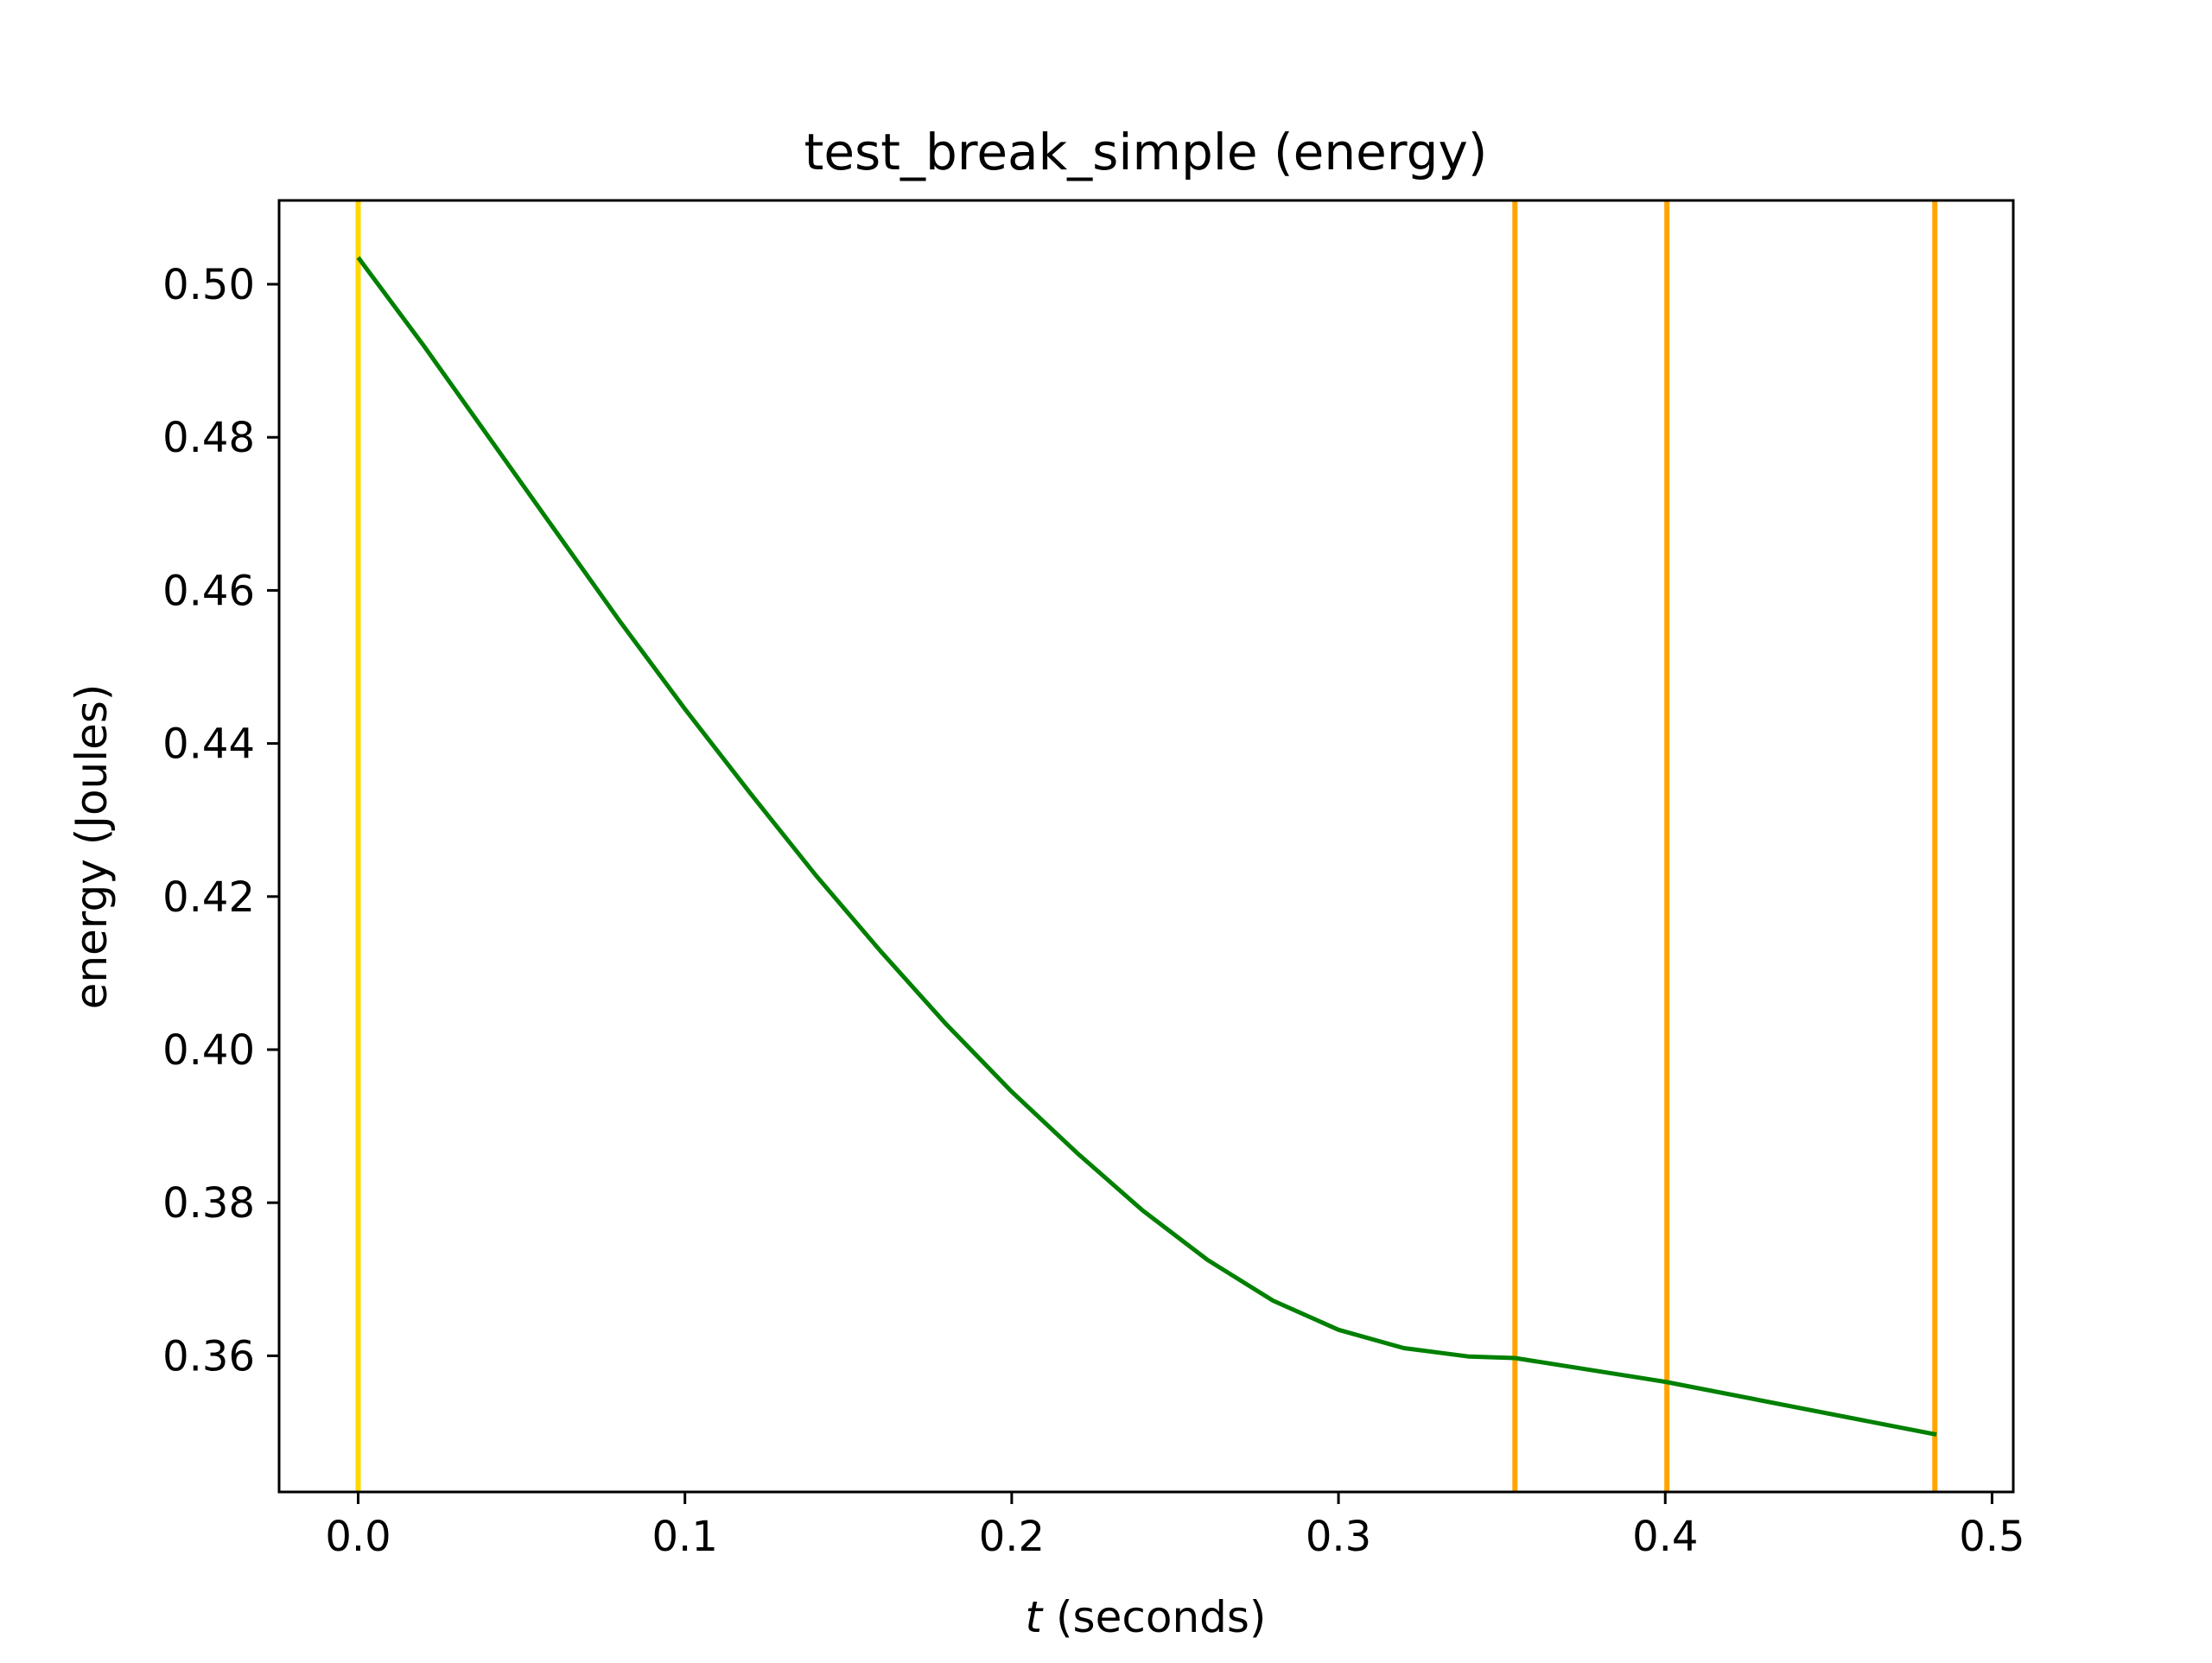 This screenshot has width=2212, height=1663. Describe the element at coordinates (208, 744) in the screenshot. I see `y-tick-label: 0.44` at that location.